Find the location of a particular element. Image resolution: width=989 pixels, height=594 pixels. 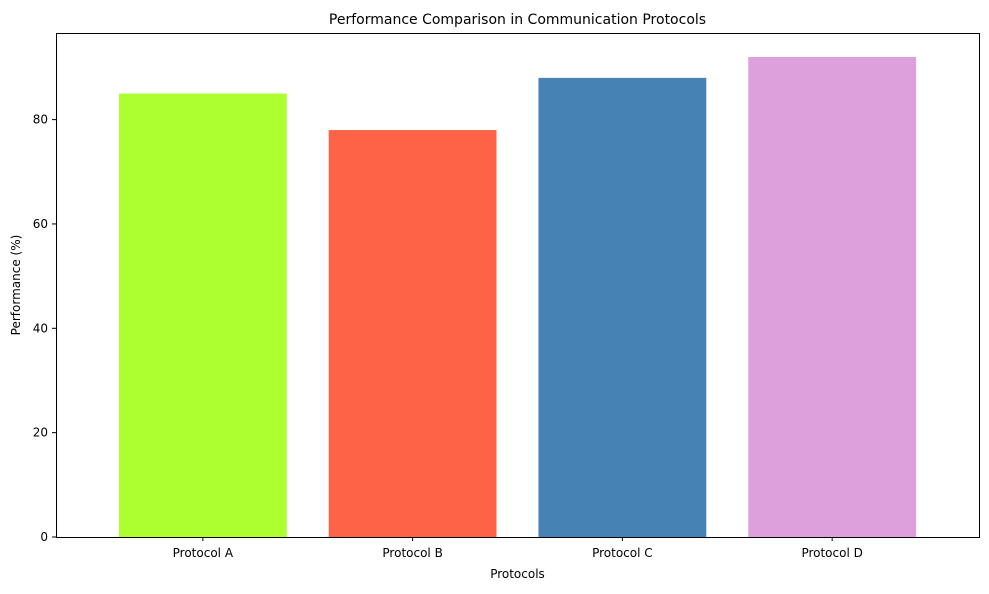

x-tick-label: Protocol B is located at coordinates (412, 553).